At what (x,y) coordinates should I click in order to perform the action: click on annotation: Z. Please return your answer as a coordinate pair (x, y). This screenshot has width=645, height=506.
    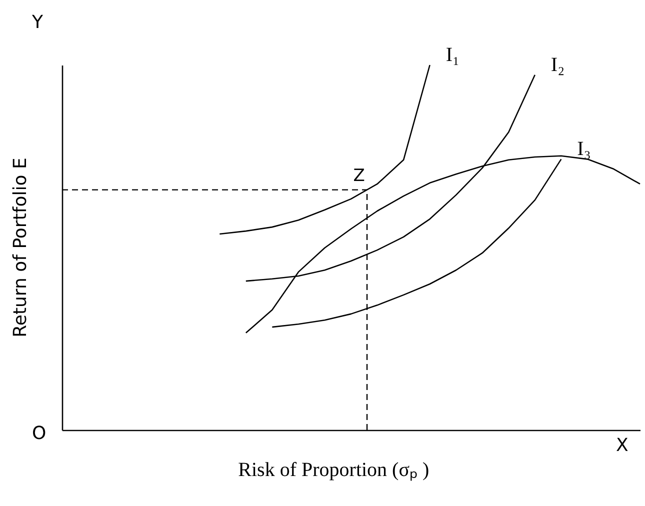
    Looking at the image, I should click on (359, 176).